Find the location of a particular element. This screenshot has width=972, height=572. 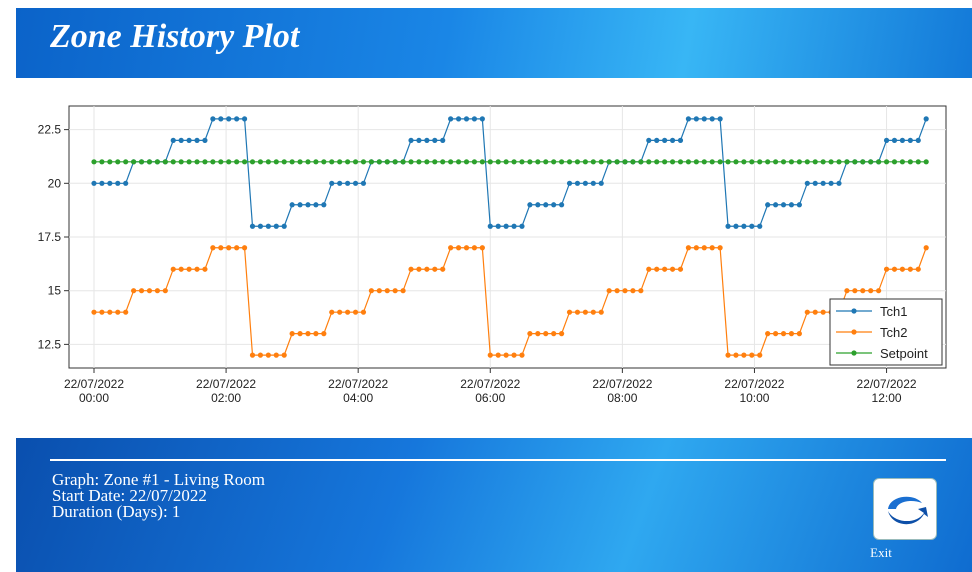

exit-button is located at coordinates (905, 509).